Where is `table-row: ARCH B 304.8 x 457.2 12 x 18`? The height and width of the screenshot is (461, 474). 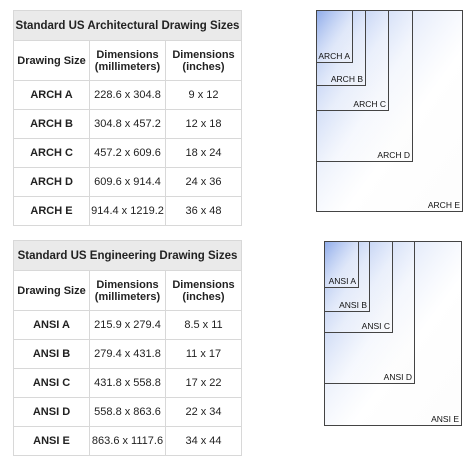 table-row: ARCH B 304.8 x 457.2 12 x 18 is located at coordinates (127, 124).